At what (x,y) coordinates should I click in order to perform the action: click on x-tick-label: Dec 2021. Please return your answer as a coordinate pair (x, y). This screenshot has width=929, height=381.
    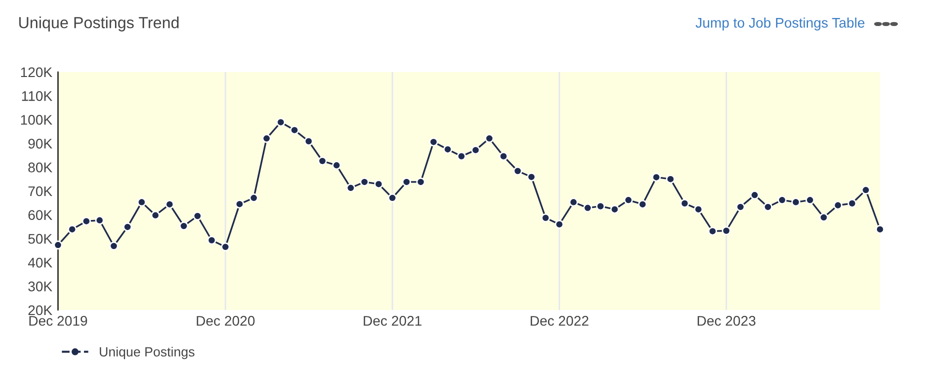
    Looking at the image, I should click on (393, 321).